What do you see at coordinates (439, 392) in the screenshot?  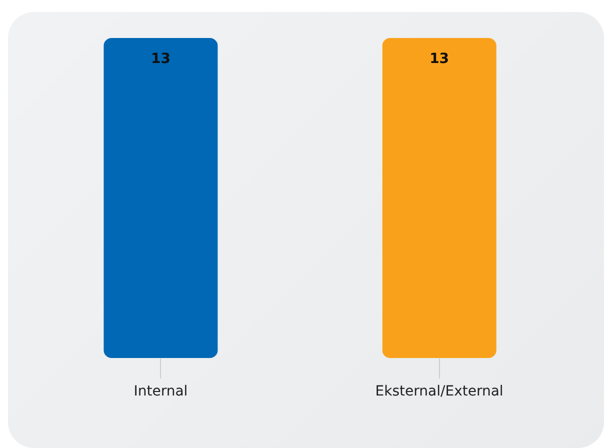 I see `x-tick-label: Eksternal/External` at bounding box center [439, 392].